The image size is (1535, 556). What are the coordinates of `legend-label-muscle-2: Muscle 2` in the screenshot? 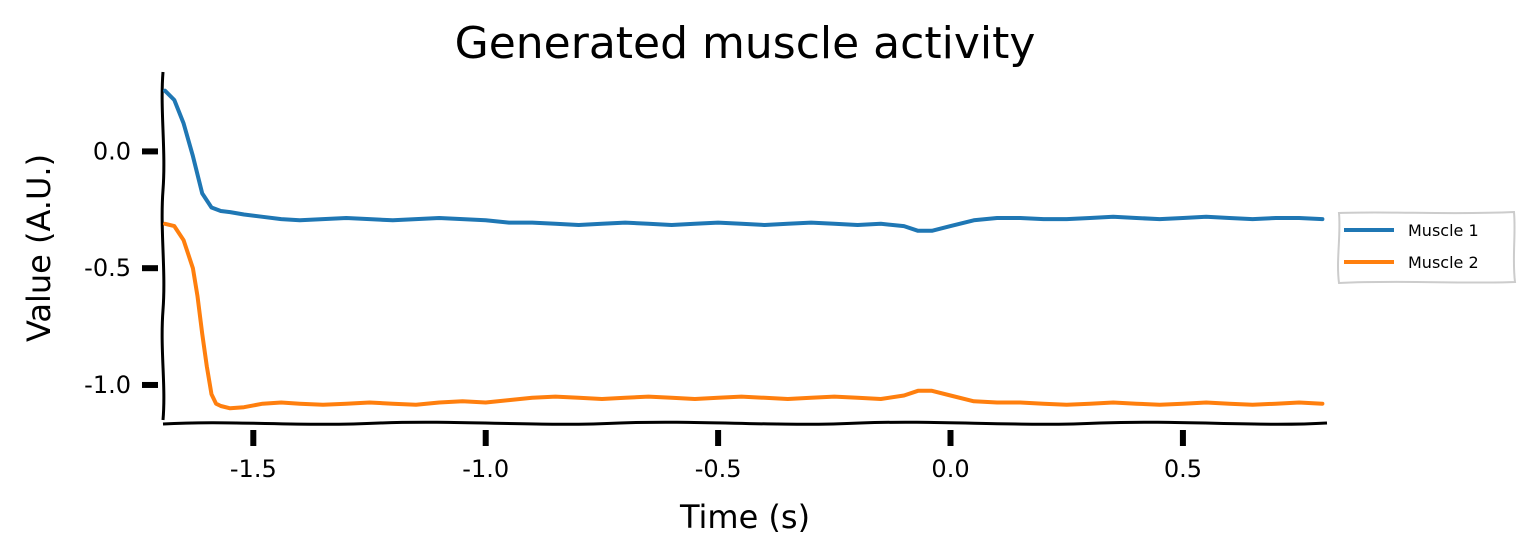 It's located at (1443, 262).